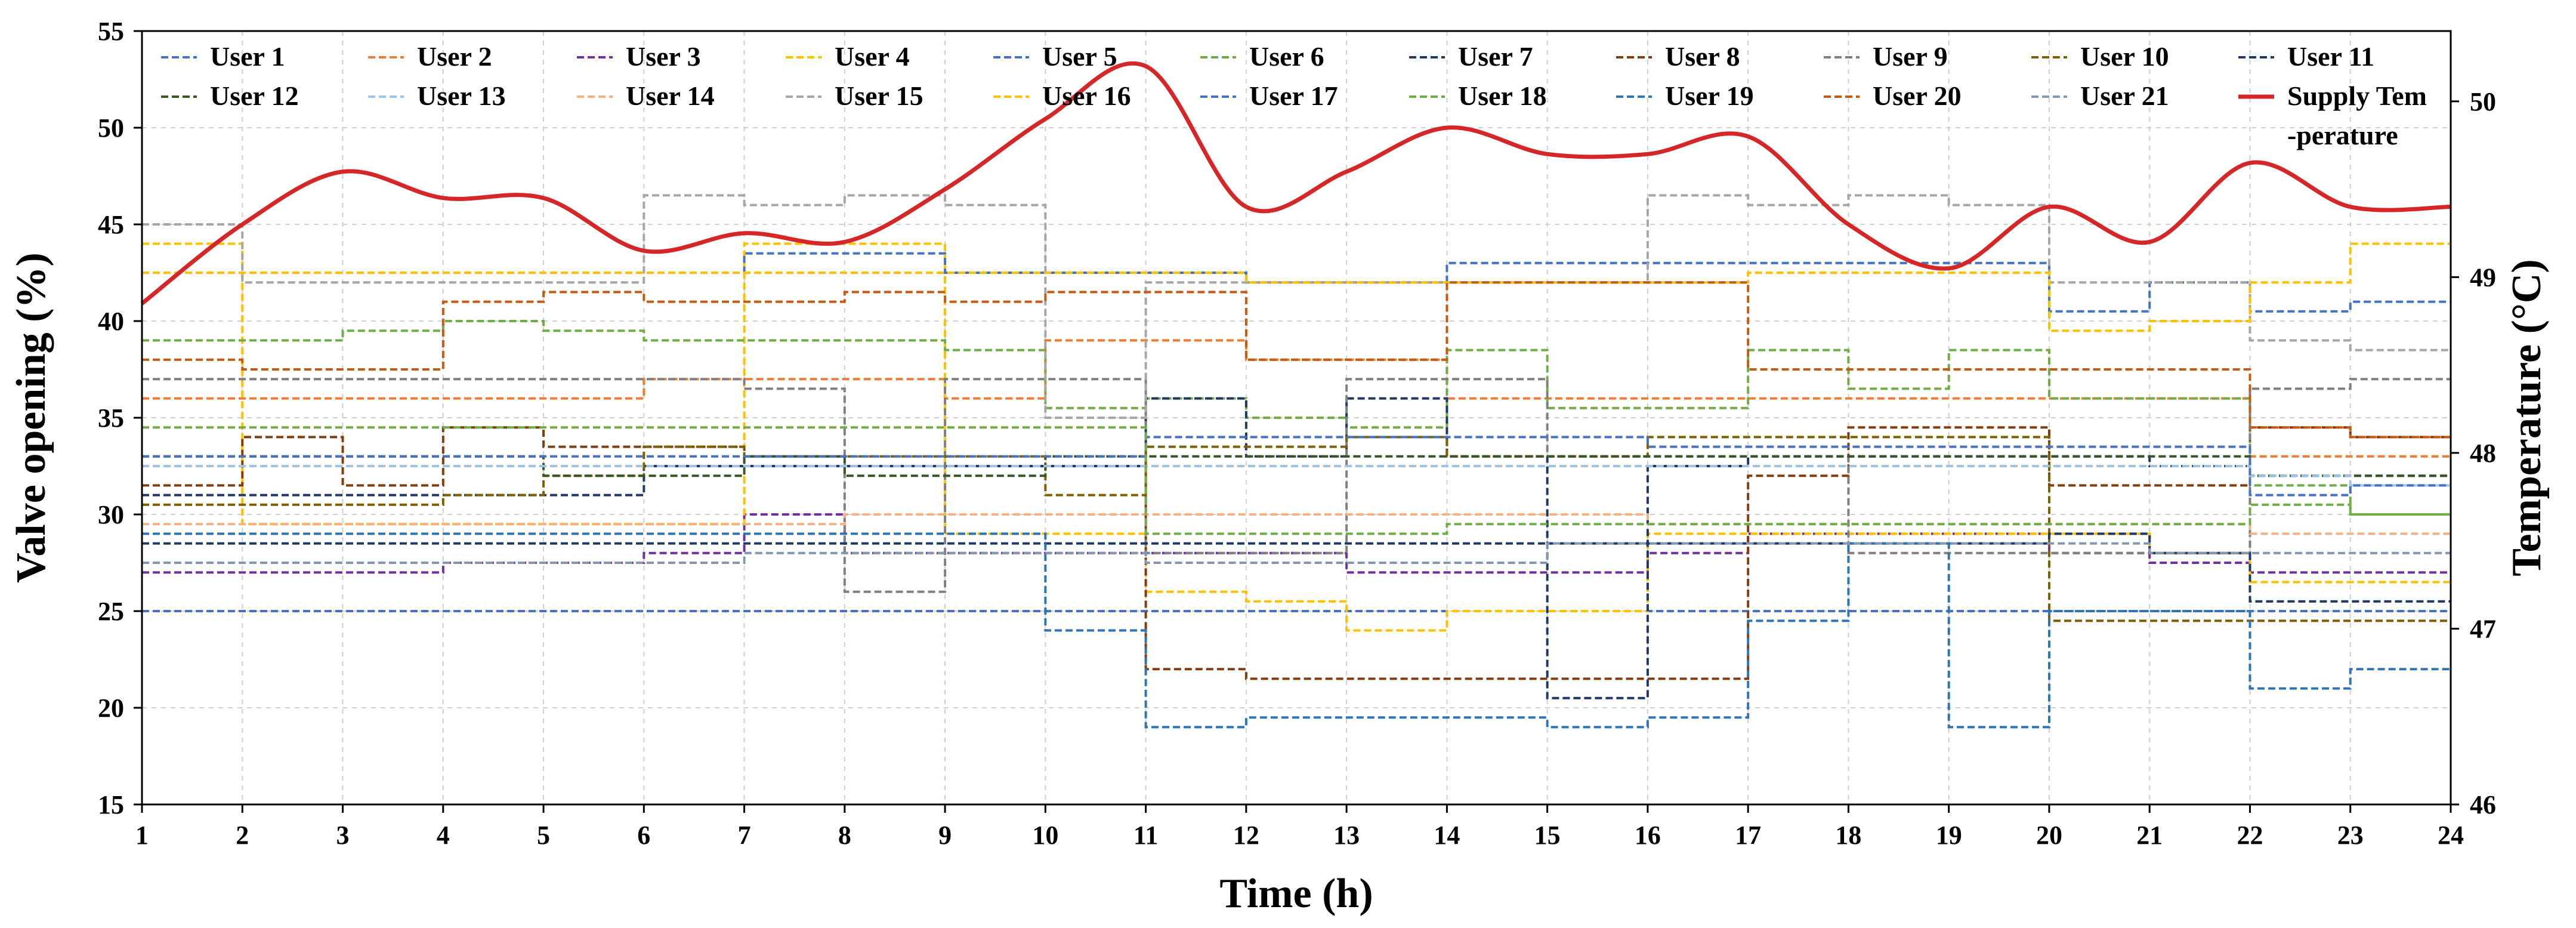 The image size is (2576, 928). I want to click on y-axis-title: Valve opening (%), so click(31, 417).